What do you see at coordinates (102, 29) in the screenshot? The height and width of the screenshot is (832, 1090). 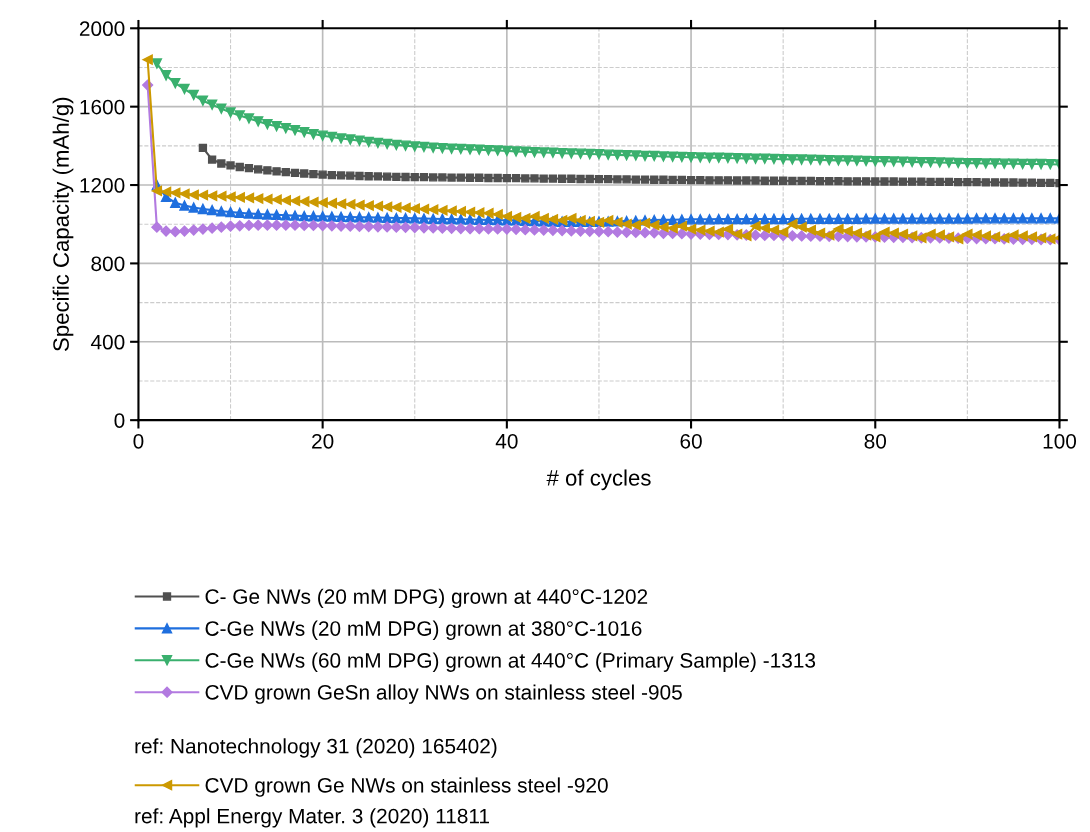 I see `y-tick-label: 2000` at bounding box center [102, 29].